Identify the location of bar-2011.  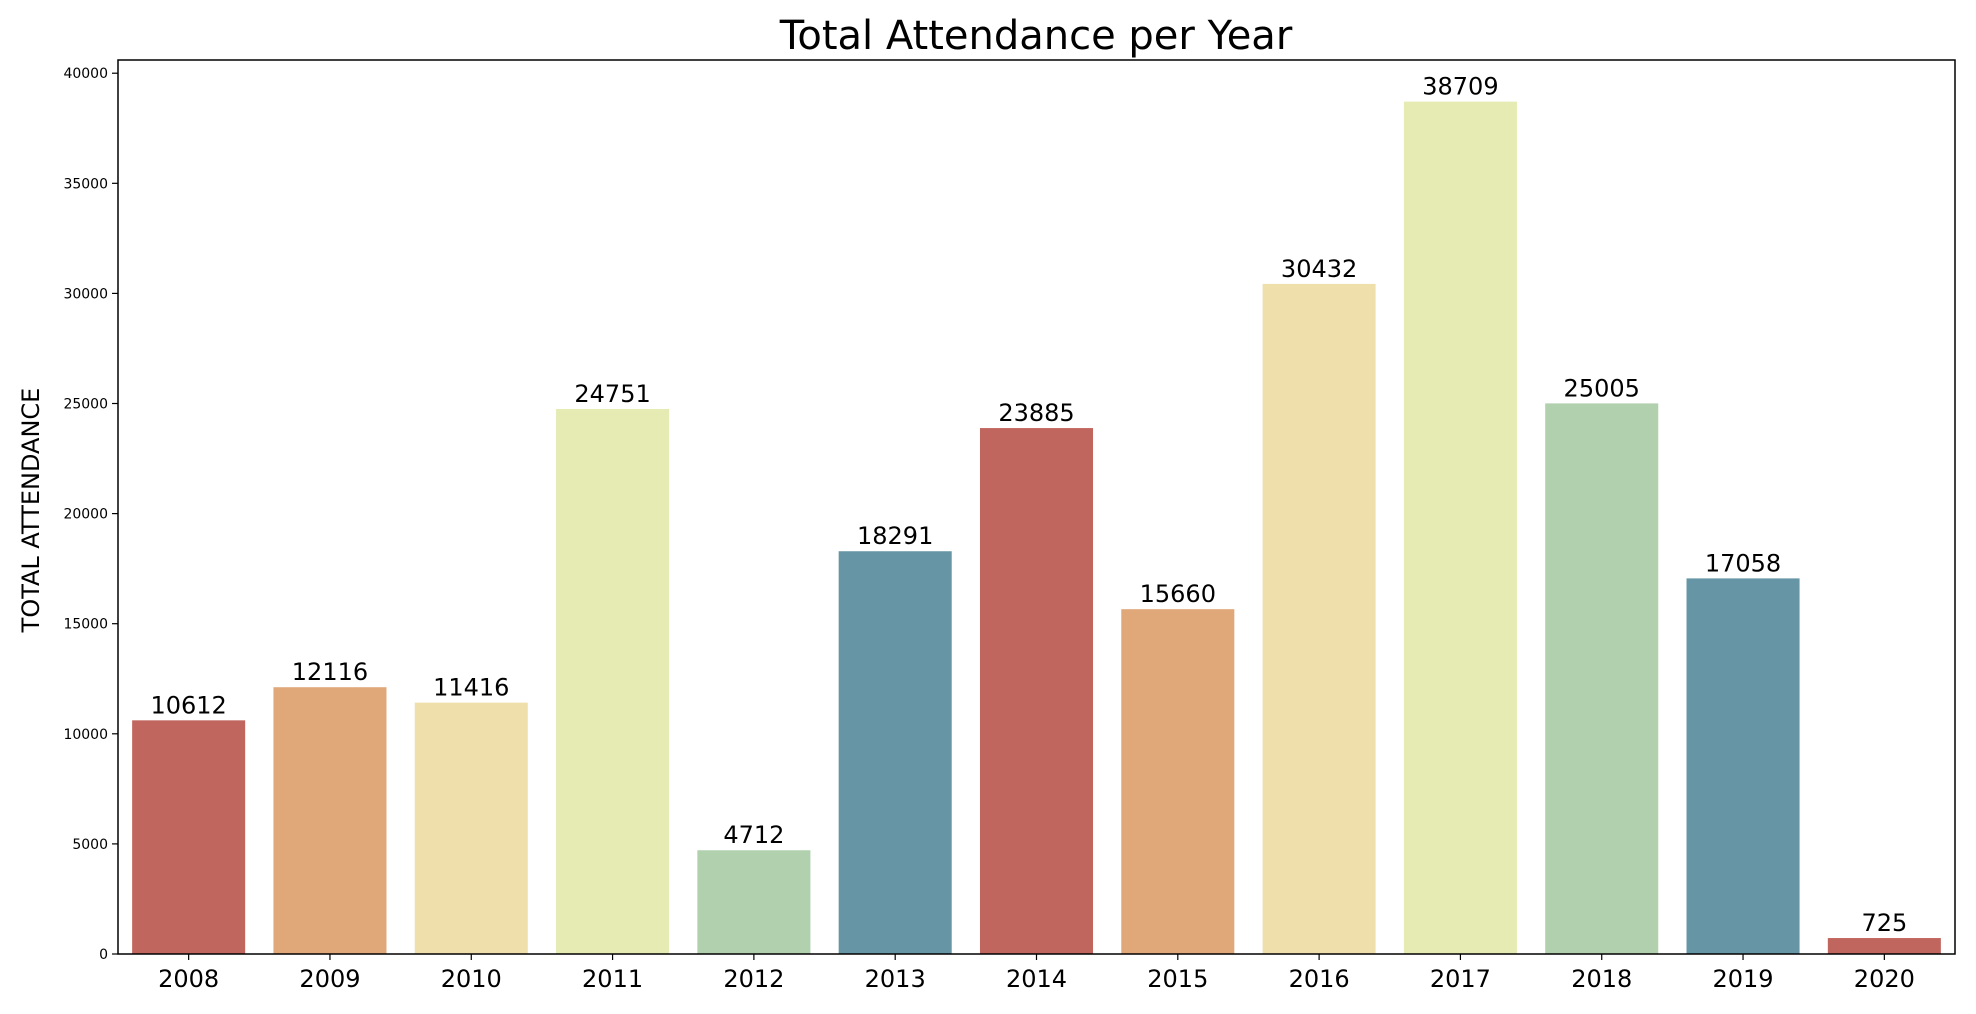
(613, 681).